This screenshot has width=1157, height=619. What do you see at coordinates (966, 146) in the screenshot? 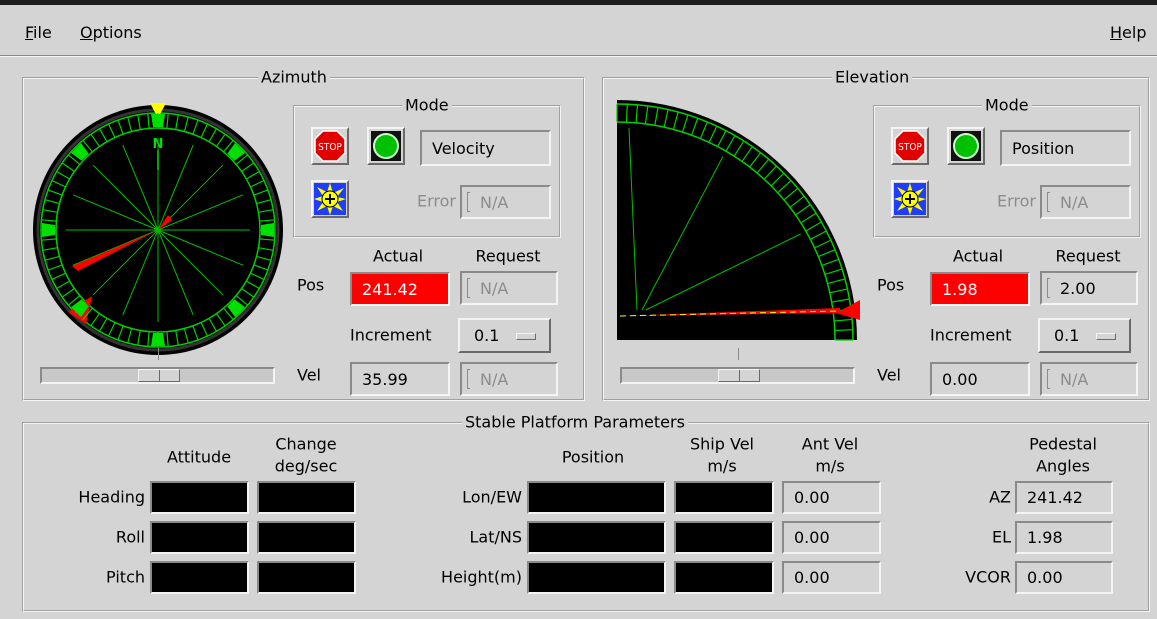
I see `elevation-run-button` at bounding box center [966, 146].